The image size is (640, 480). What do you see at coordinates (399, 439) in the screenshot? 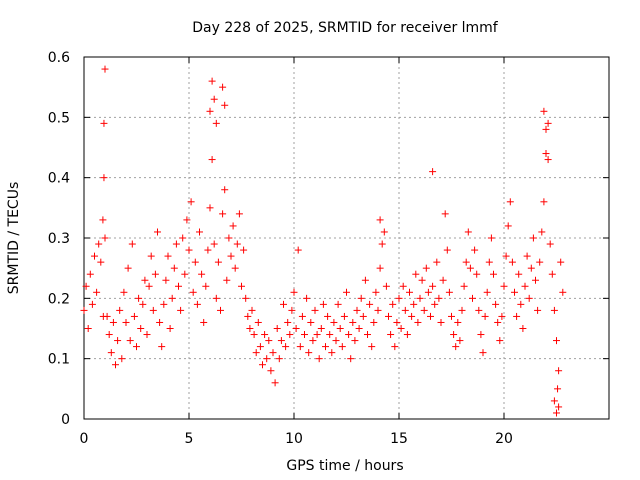
I see `x-tick-label-3: 15` at bounding box center [399, 439].